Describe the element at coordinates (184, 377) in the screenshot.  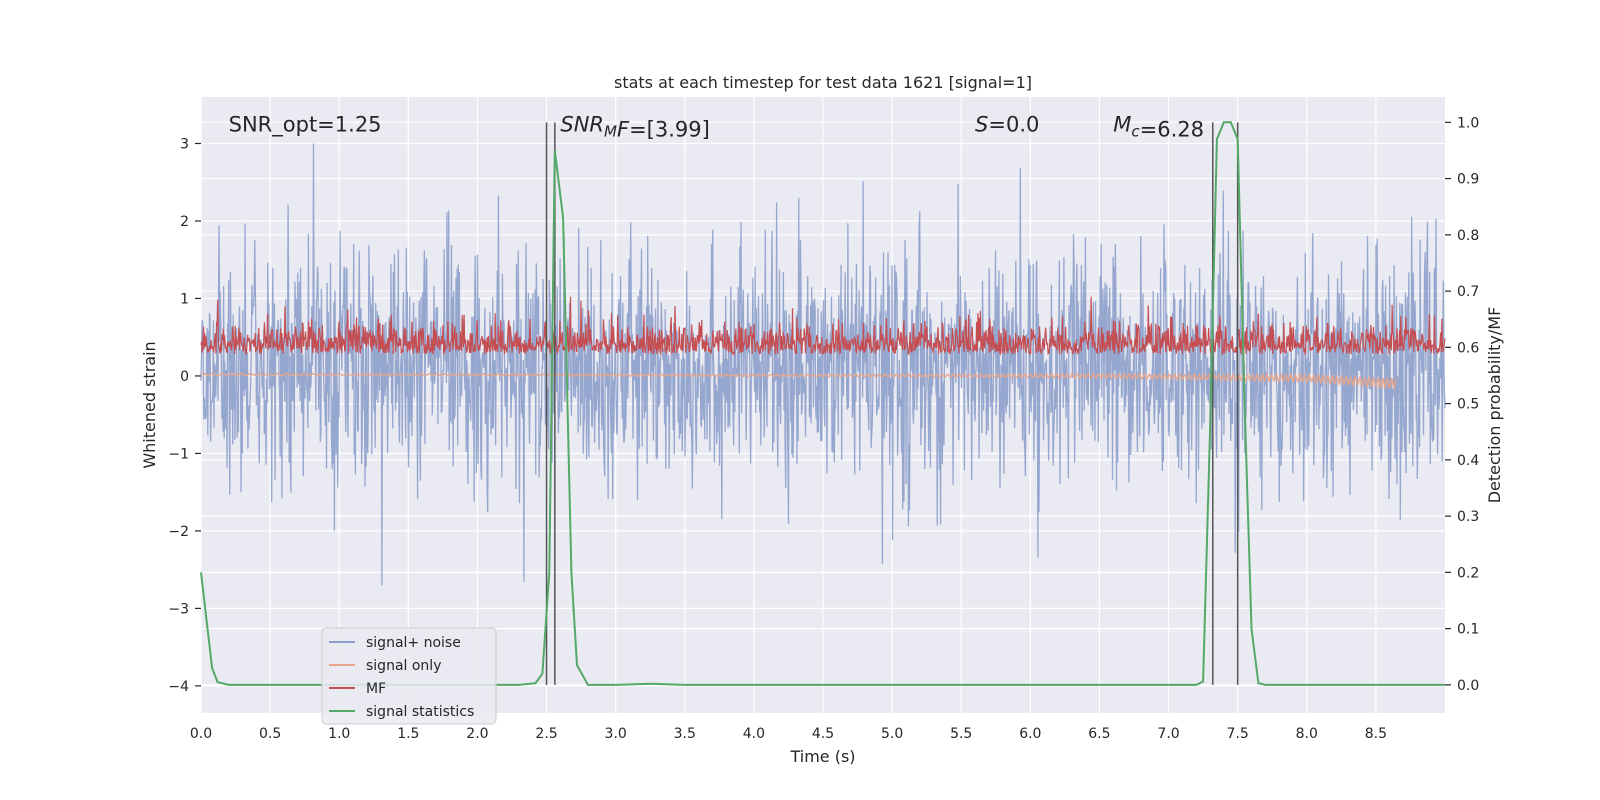
I see `y-tick-label: 0` at that location.